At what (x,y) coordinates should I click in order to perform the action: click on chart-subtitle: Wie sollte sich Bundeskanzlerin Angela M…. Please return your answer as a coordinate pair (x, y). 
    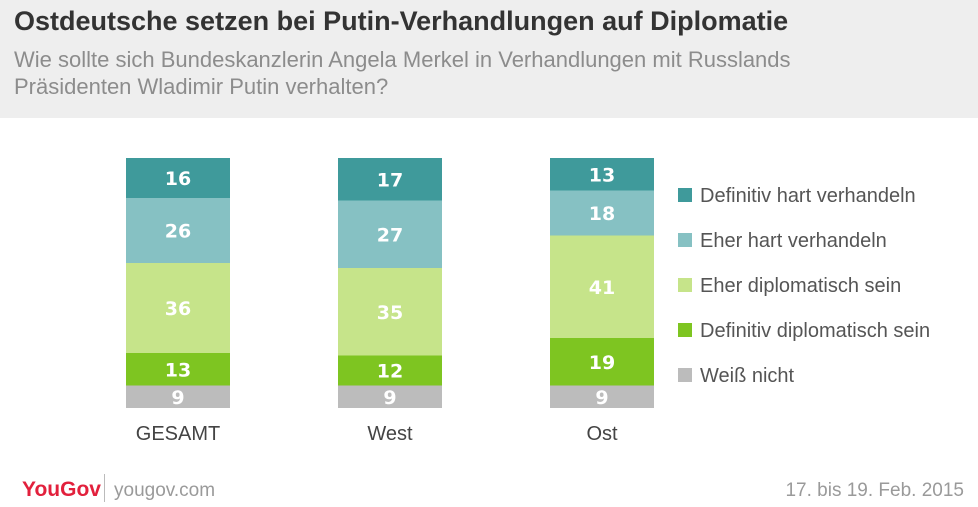
    Looking at the image, I should click on (402, 73).